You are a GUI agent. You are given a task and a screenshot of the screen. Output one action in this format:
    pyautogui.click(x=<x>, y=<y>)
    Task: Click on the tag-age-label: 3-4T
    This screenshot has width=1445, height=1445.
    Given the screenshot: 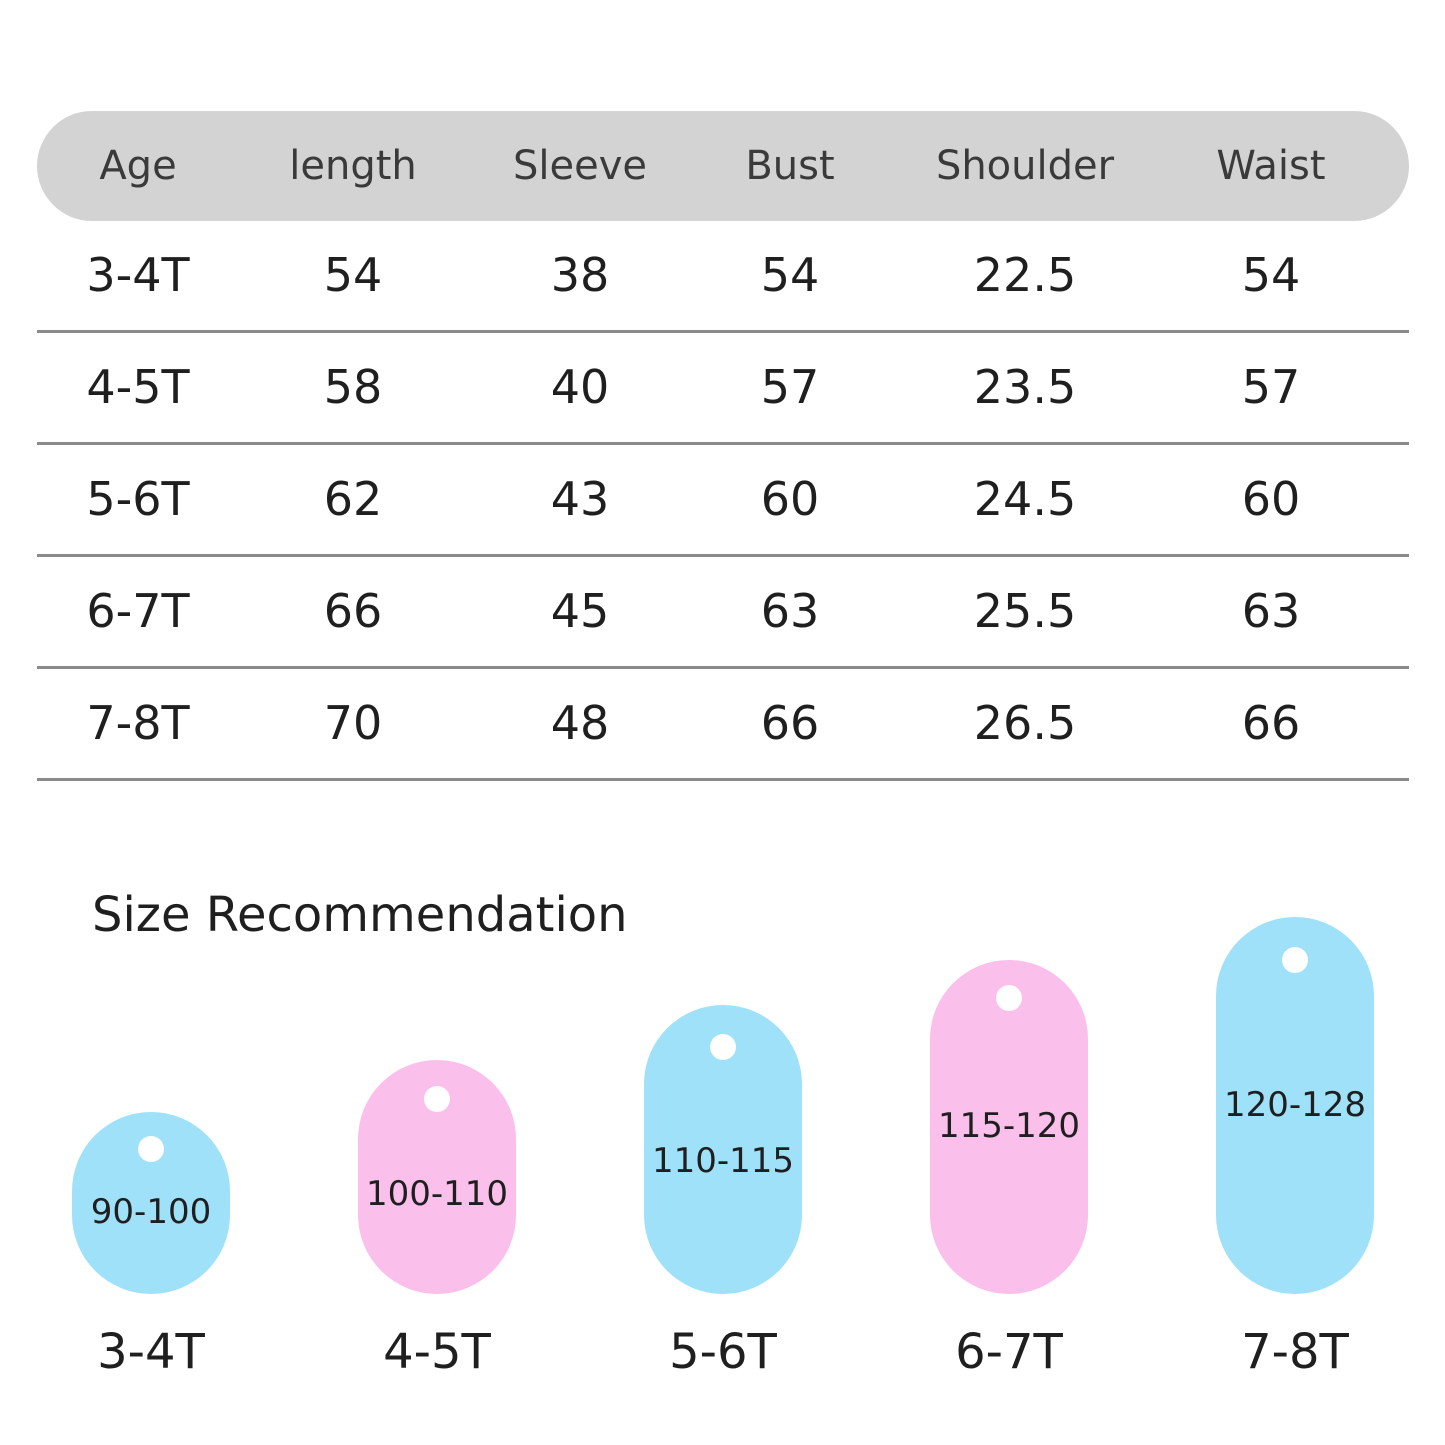 What is the action you would take?
    pyautogui.click(x=151, y=1352)
    